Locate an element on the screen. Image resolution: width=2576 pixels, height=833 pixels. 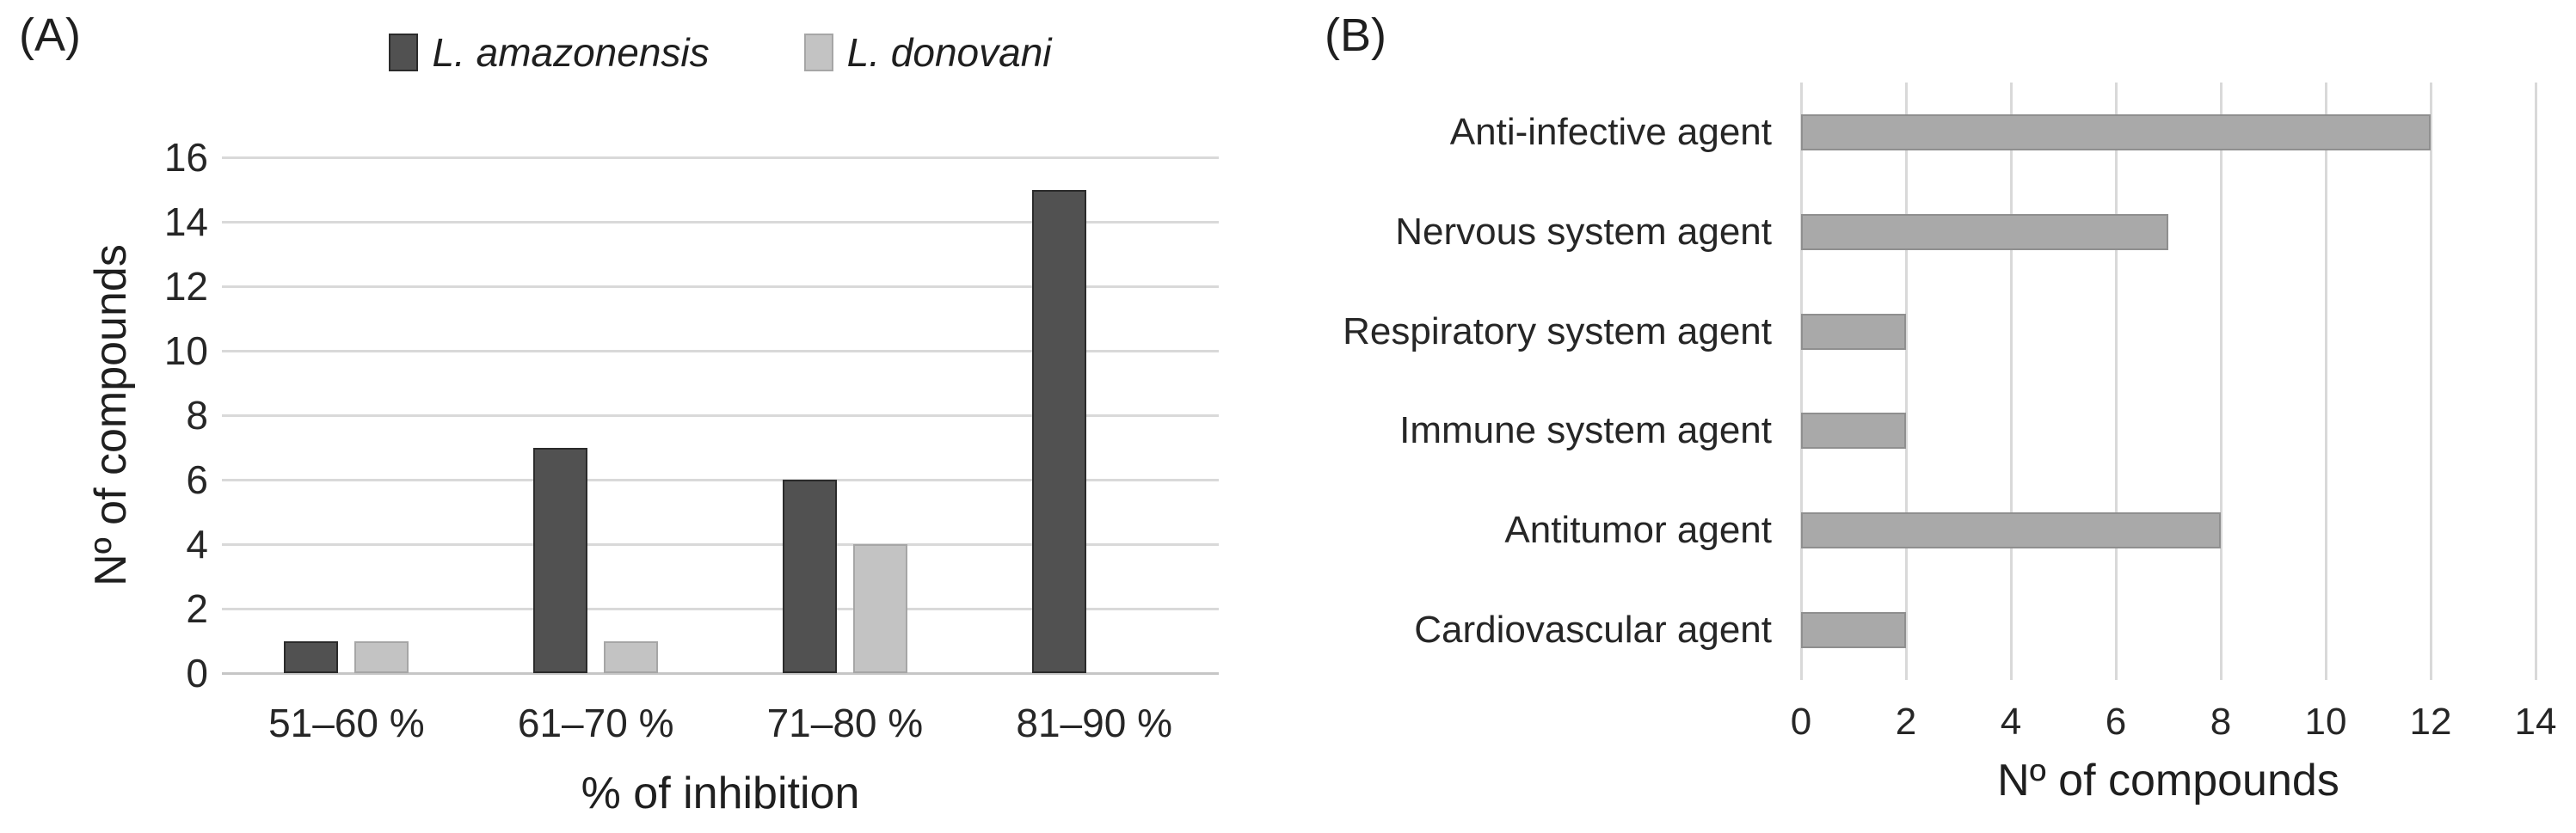
y-tick-label: 10 is located at coordinates (185, 350).